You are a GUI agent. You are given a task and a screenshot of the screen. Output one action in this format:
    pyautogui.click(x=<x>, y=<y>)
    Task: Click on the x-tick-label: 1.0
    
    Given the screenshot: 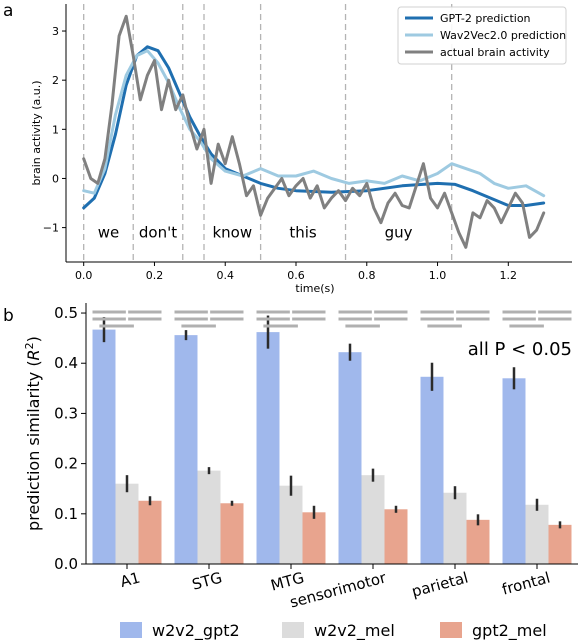 What is the action you would take?
    pyautogui.click(x=438, y=275)
    